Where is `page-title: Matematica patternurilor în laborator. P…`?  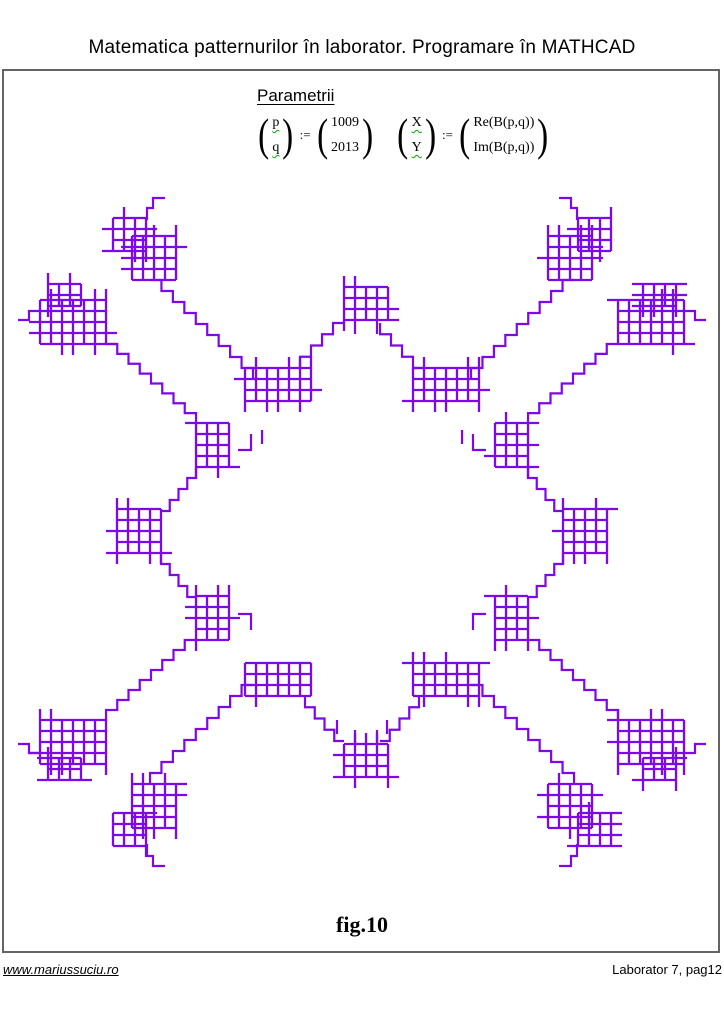
page-title: Matematica patternurilor în laborator. P… is located at coordinates (362, 47).